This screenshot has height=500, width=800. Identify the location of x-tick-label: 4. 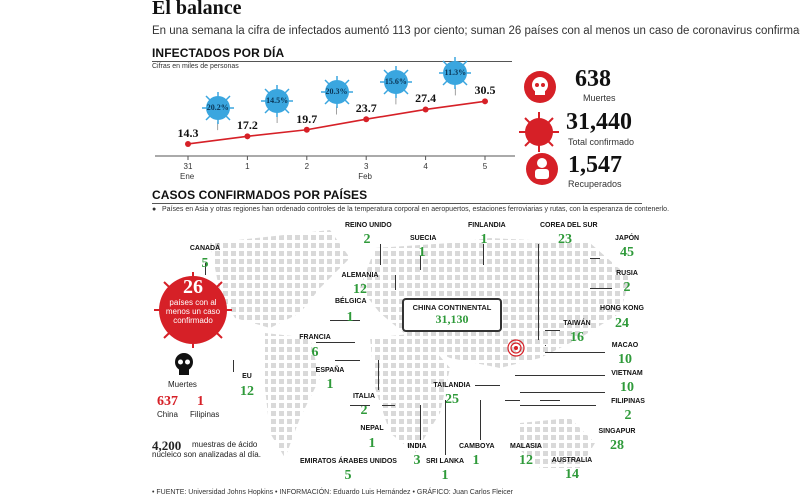
(425, 166).